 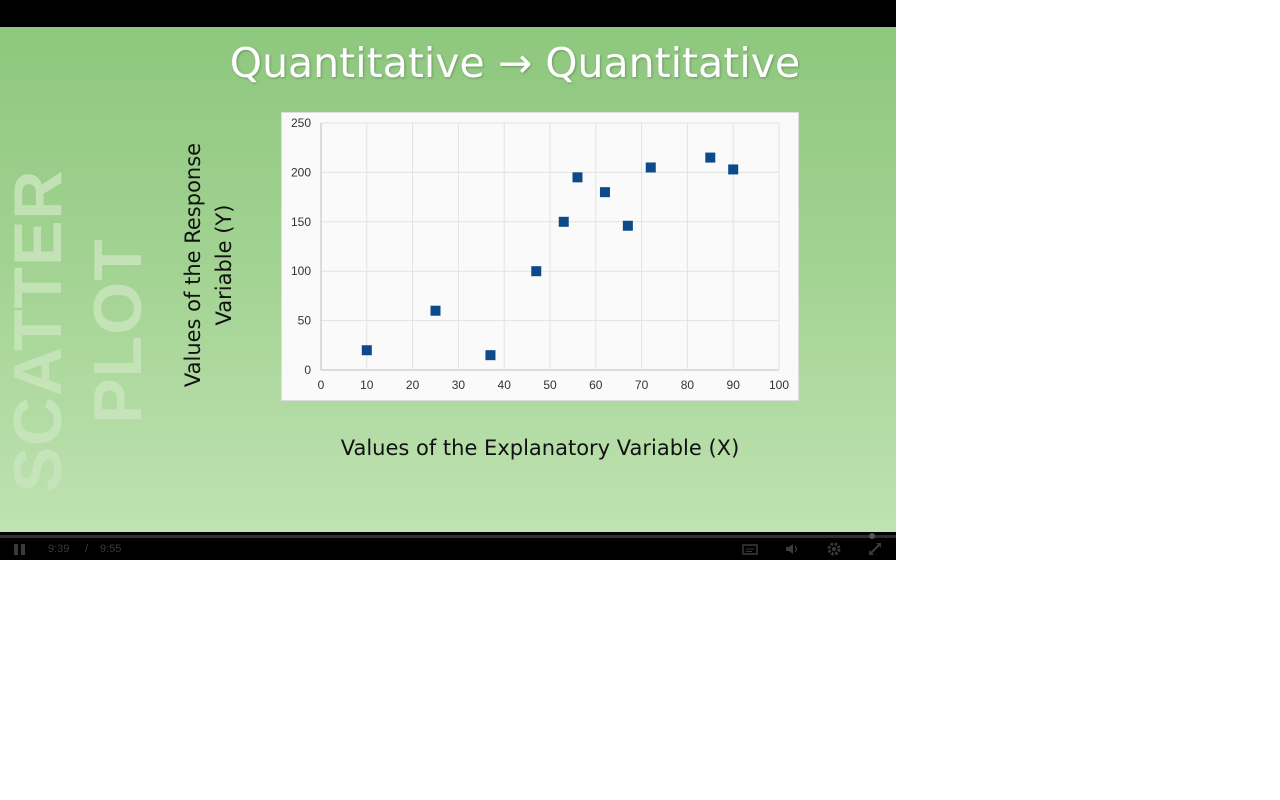 What do you see at coordinates (459, 385) in the screenshot?
I see `x-tick-label: 30` at bounding box center [459, 385].